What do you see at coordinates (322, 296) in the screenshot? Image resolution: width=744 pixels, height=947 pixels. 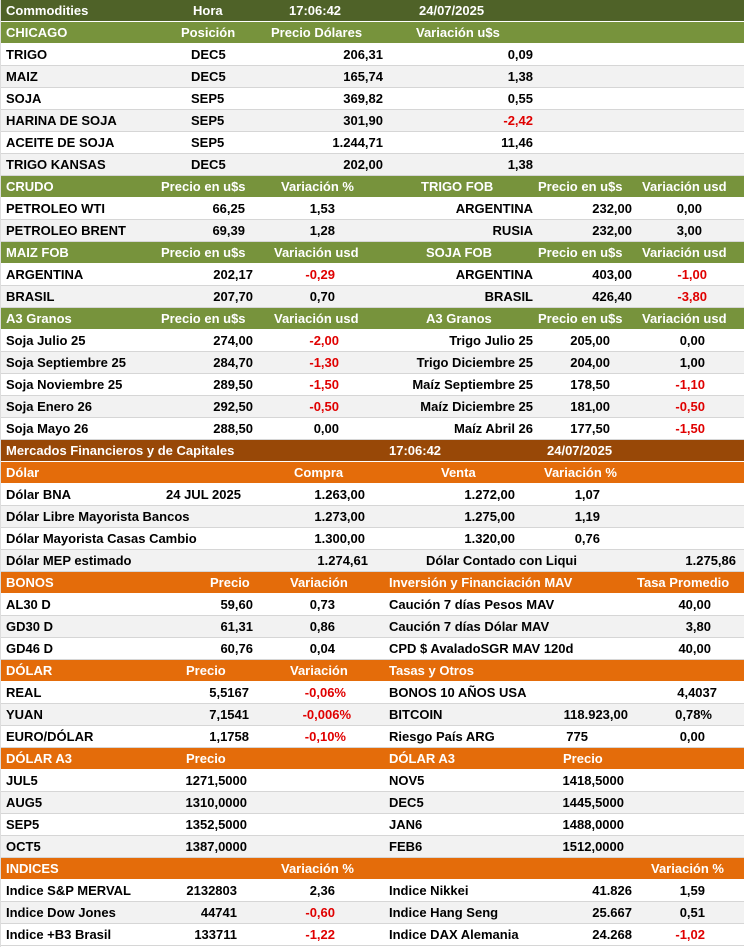 I see `change: 0,70` at bounding box center [322, 296].